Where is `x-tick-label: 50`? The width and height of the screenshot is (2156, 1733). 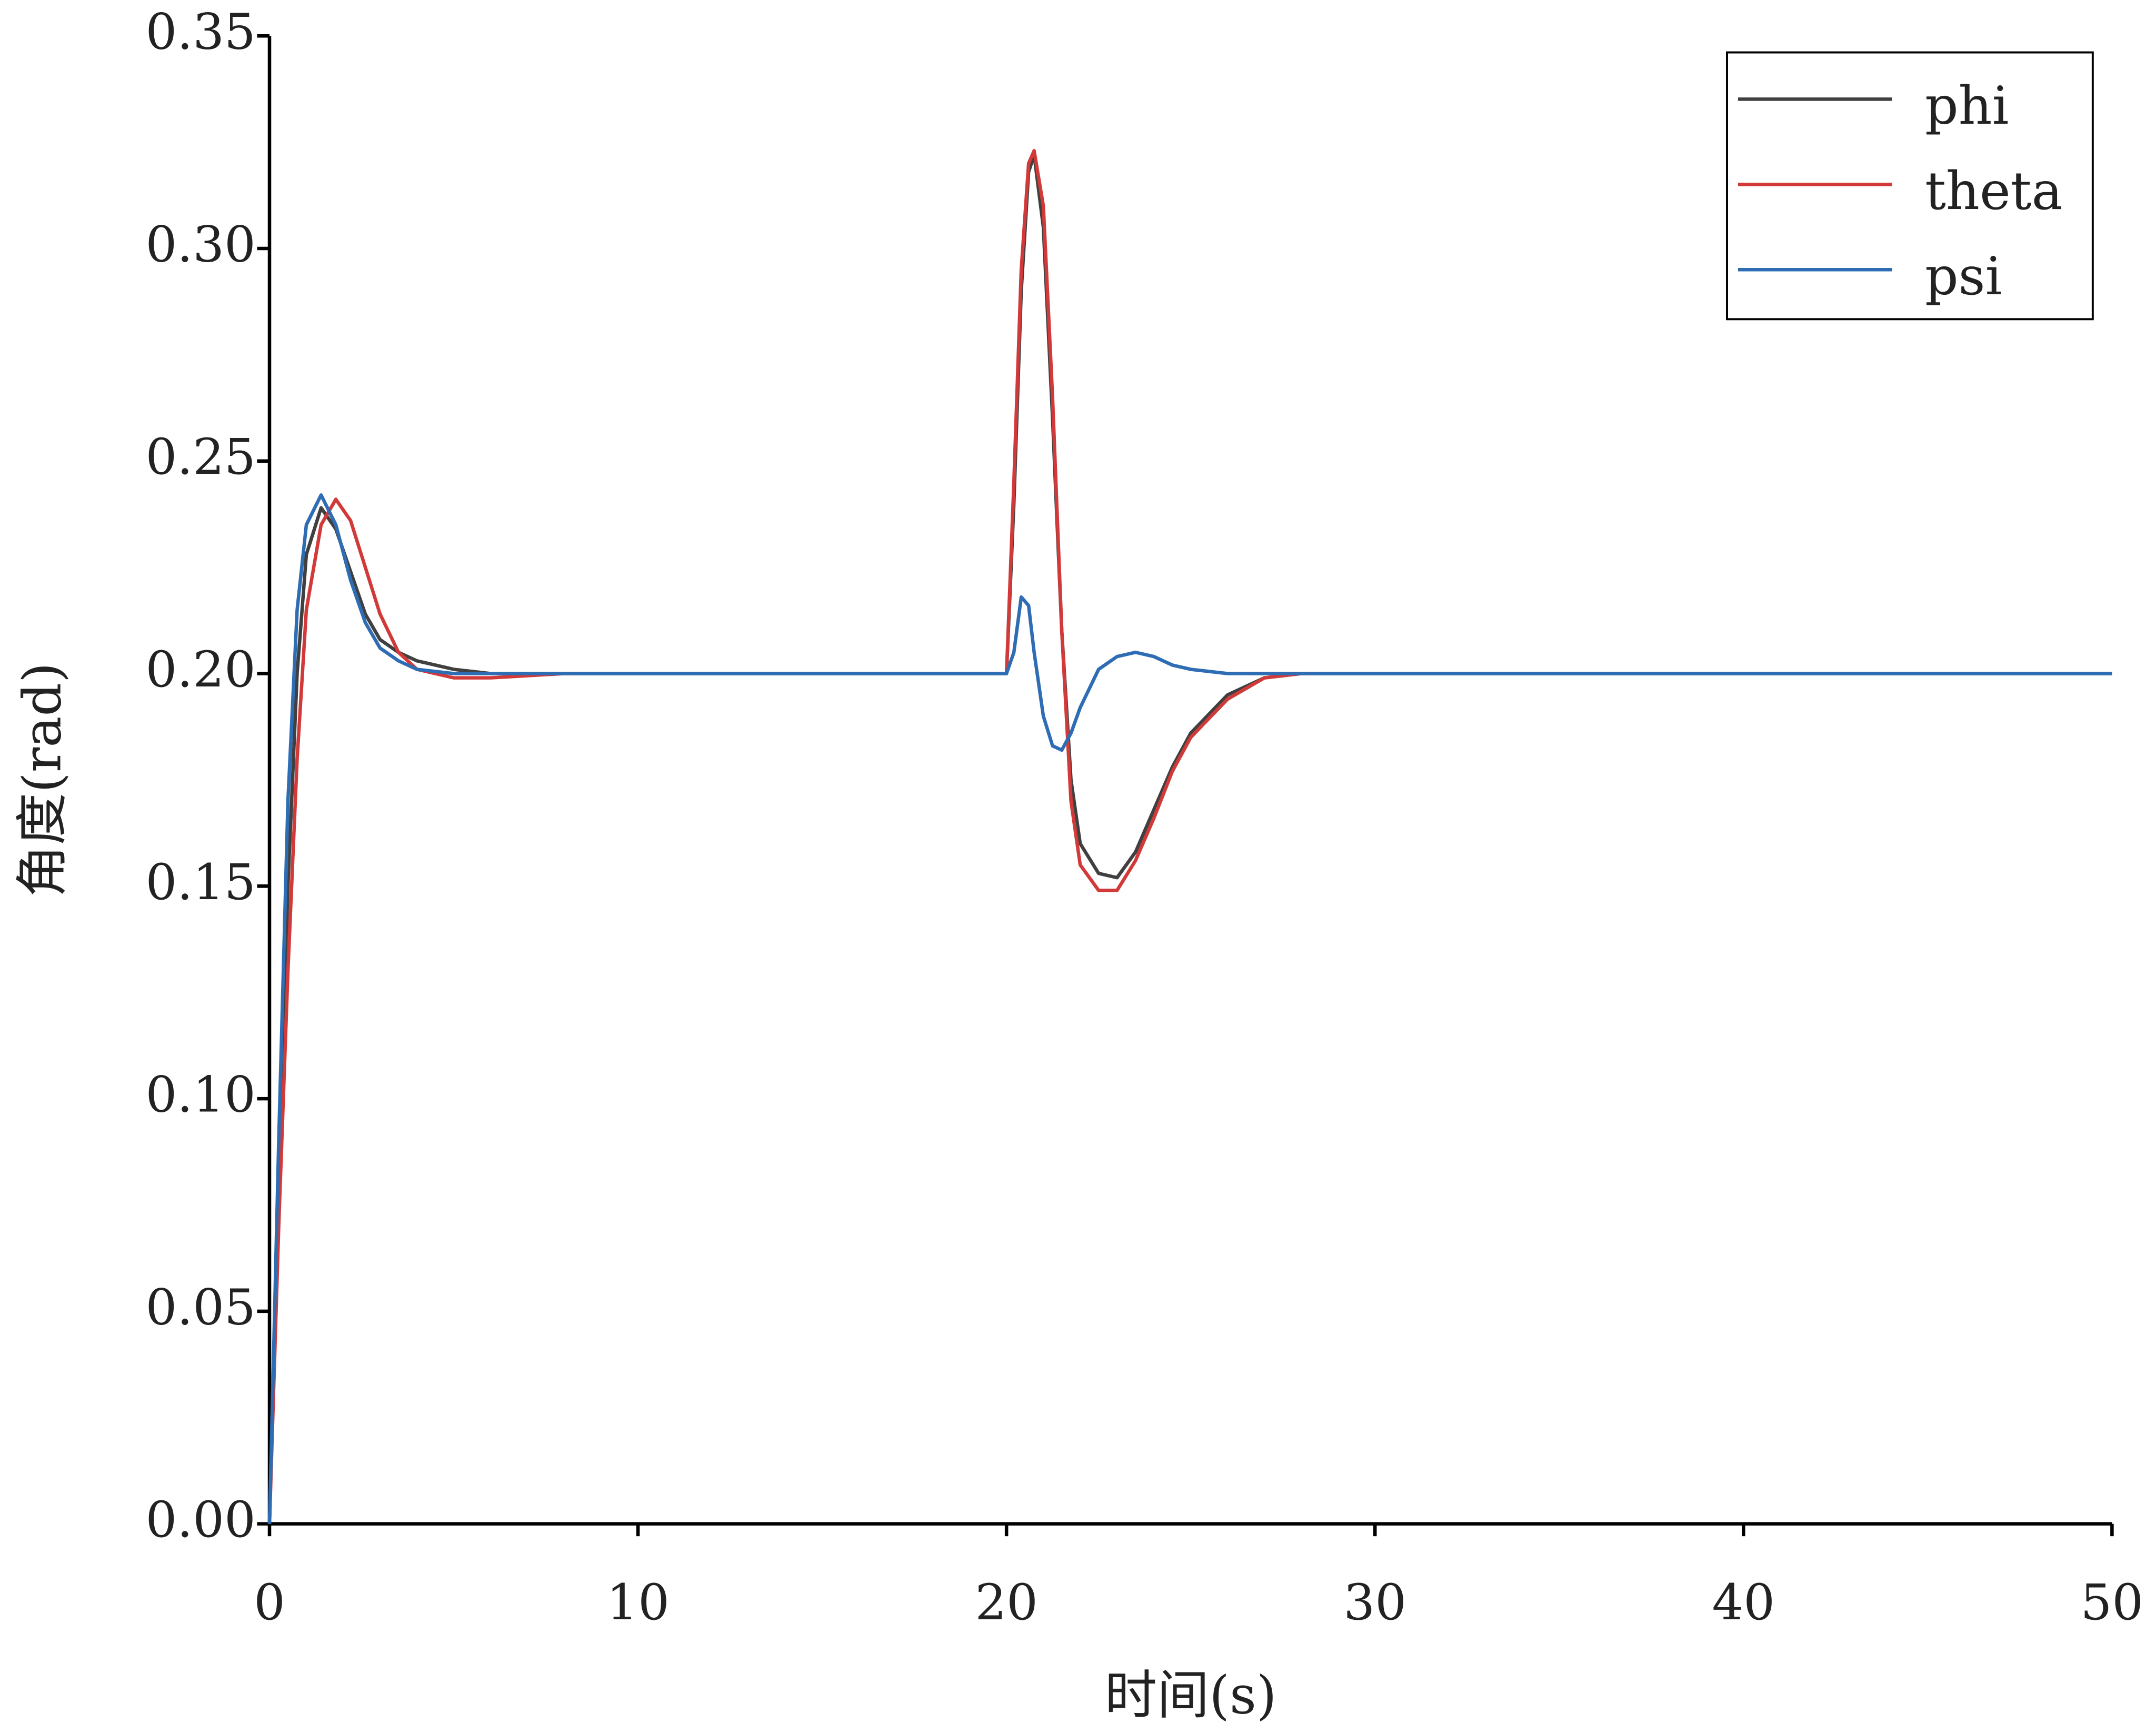 x-tick-label: 50 is located at coordinates (2112, 1602).